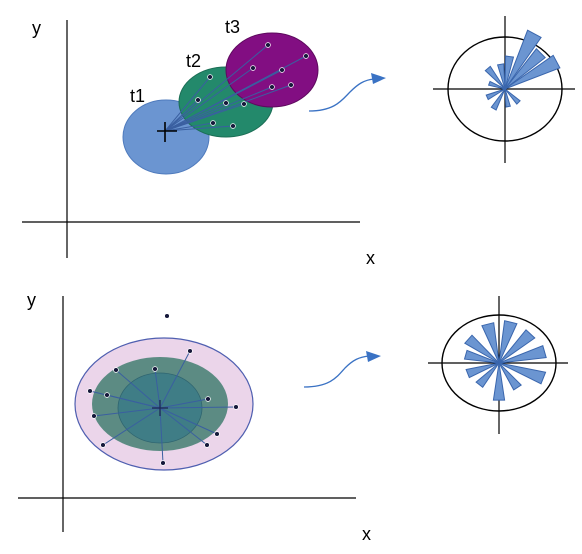  I want to click on top-ellipse-group, so click(220, 103).